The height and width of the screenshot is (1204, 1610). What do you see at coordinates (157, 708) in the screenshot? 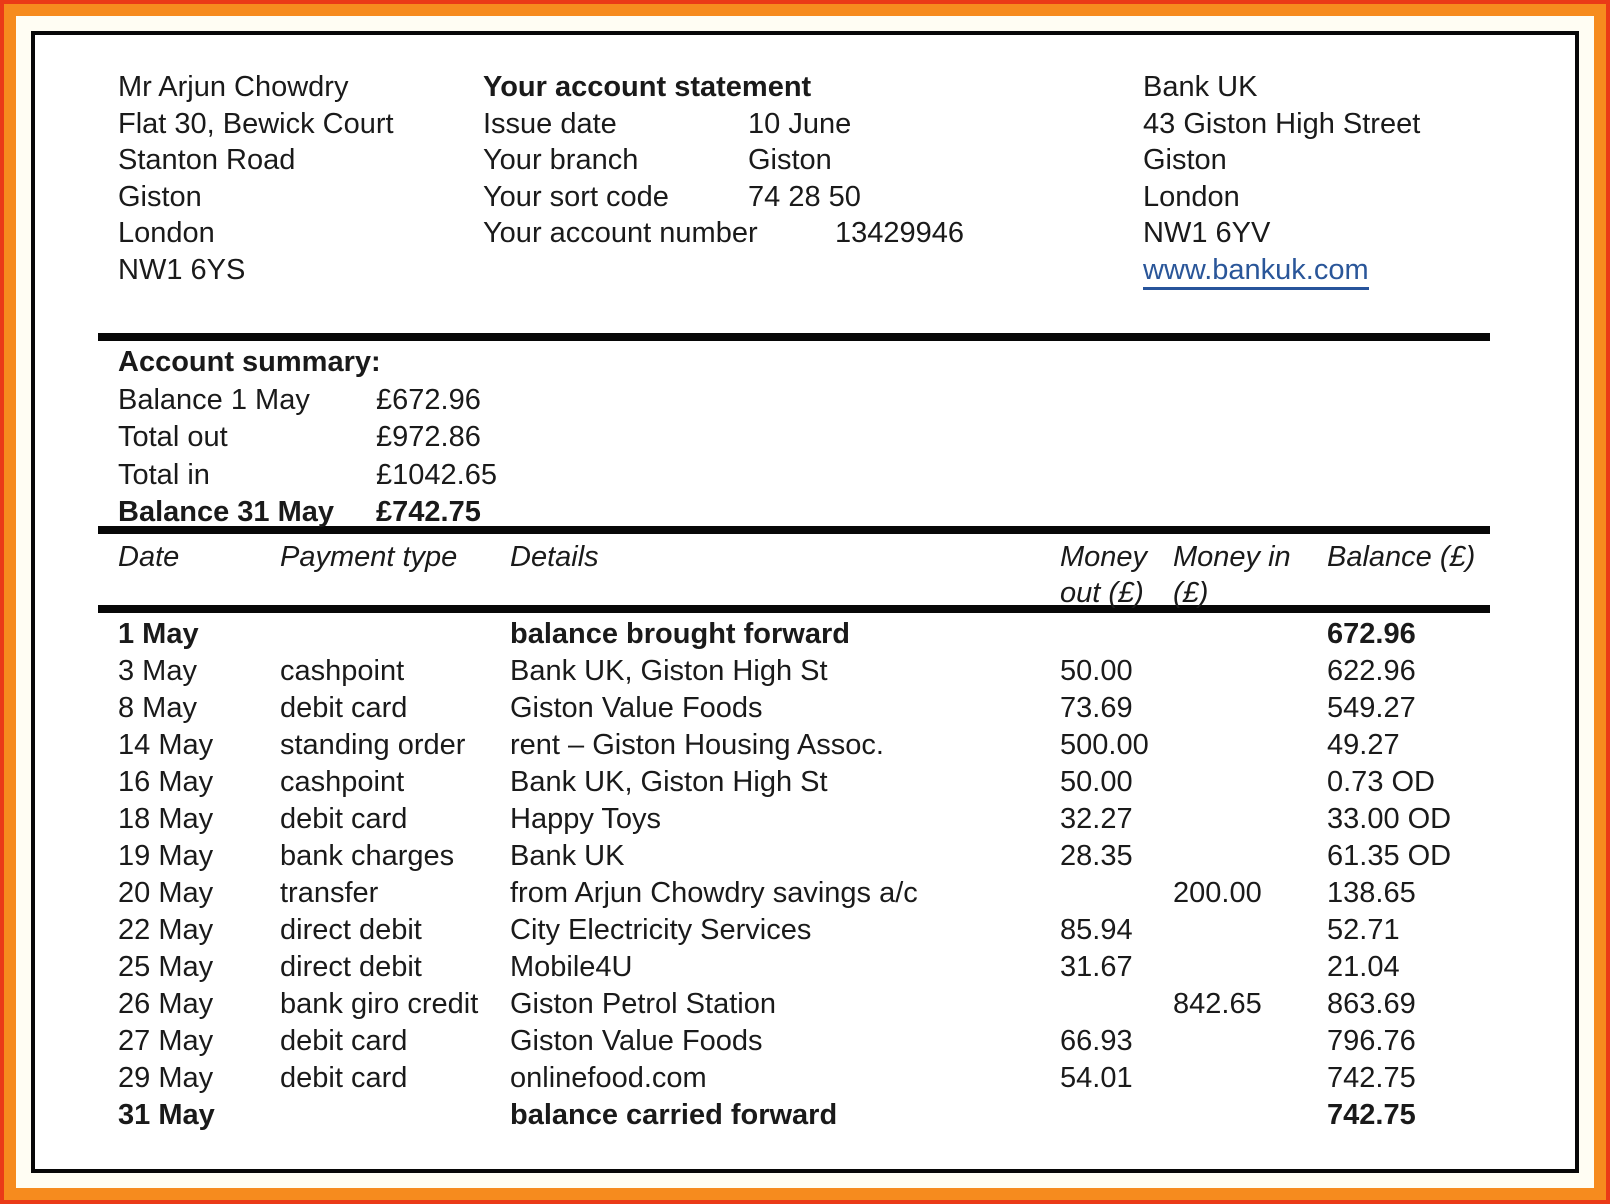
I see `transaction-date: 8 May` at bounding box center [157, 708].